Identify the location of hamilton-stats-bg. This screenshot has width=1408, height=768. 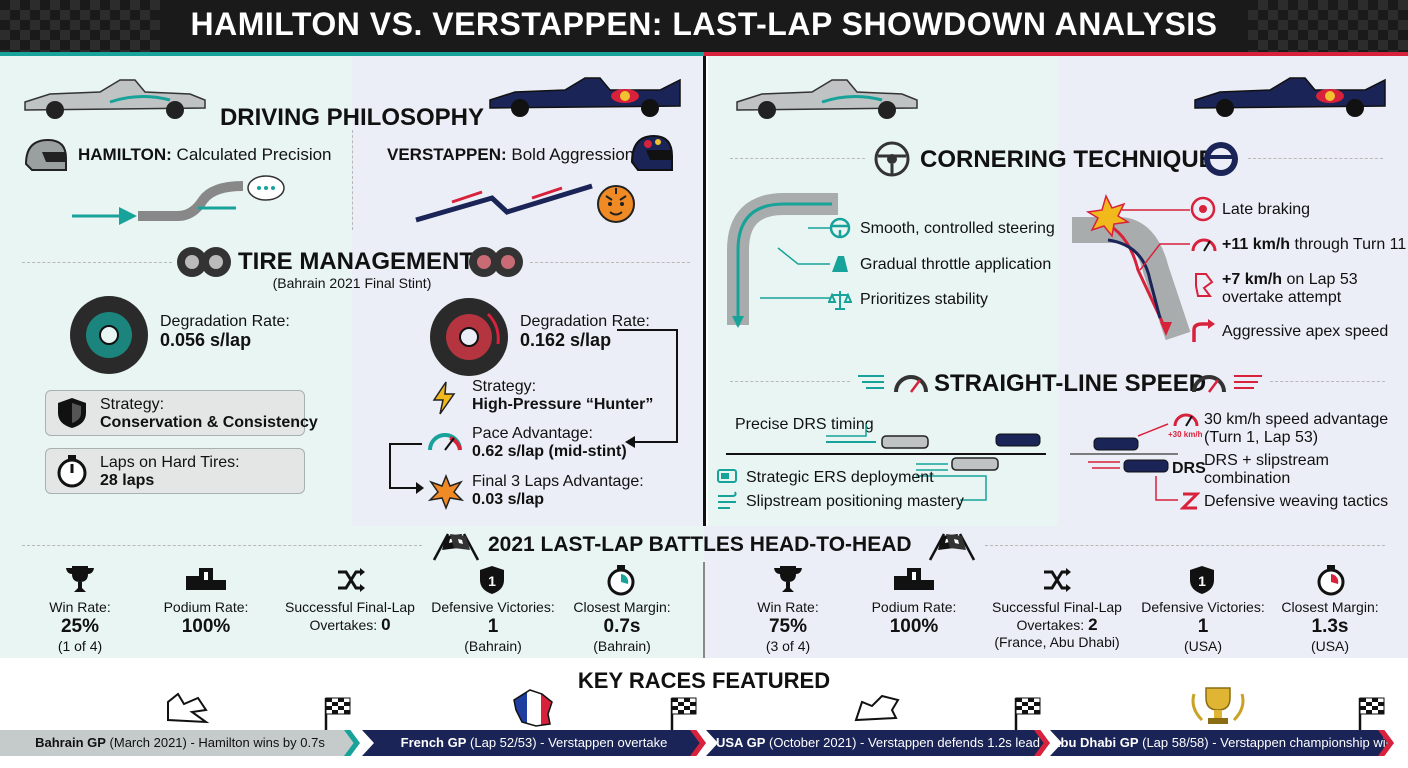
(352, 592).